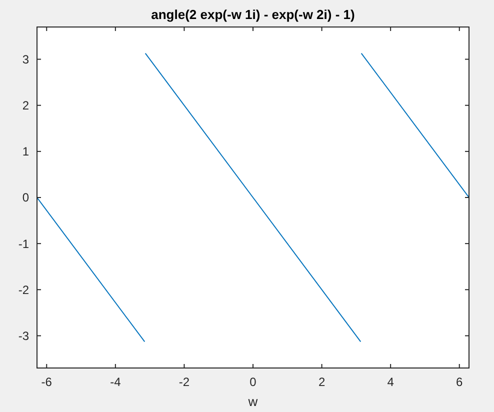 Image resolution: width=494 pixels, height=412 pixels. I want to click on x-tick-label: 6, so click(460, 382).